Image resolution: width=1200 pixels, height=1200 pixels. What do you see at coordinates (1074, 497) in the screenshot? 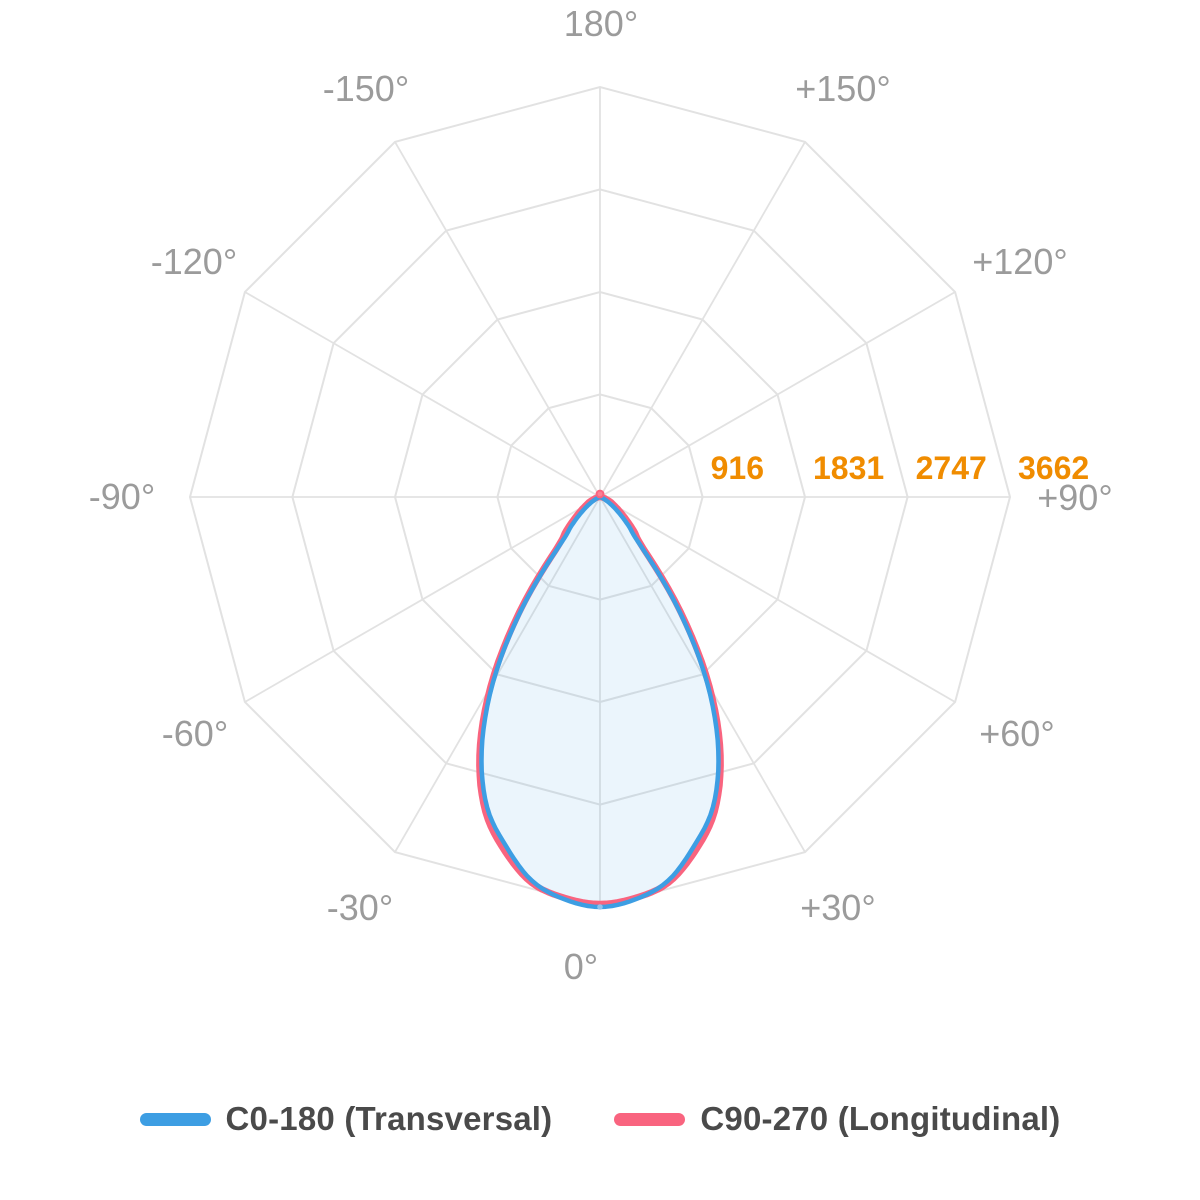
I see `angle-label-90: +90°` at bounding box center [1074, 497].